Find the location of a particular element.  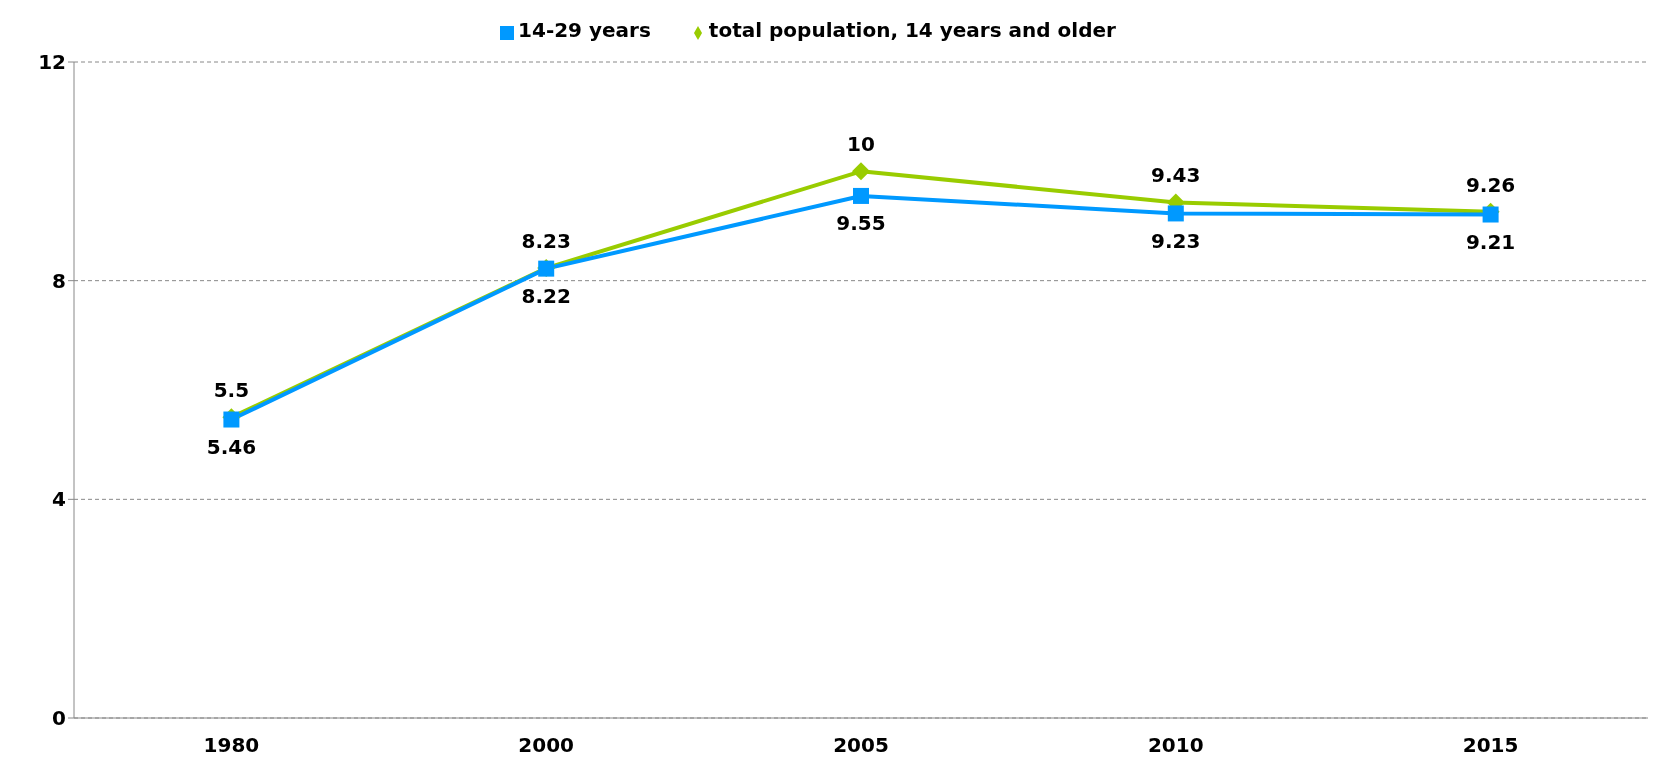

data-label: 9.23 is located at coordinates (1176, 240).